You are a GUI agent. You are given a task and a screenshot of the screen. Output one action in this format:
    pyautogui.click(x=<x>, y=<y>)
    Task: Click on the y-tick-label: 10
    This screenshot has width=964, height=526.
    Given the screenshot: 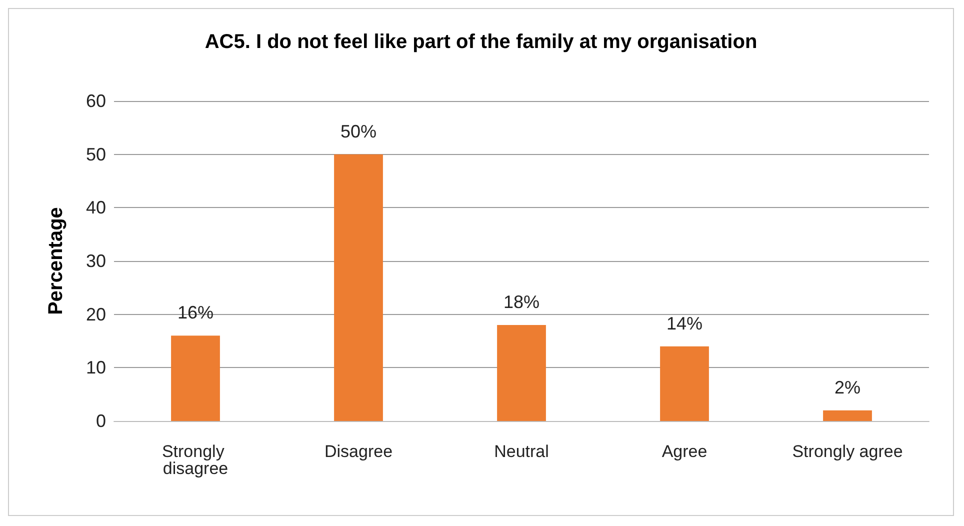 What is the action you would take?
    pyautogui.click(x=96, y=368)
    